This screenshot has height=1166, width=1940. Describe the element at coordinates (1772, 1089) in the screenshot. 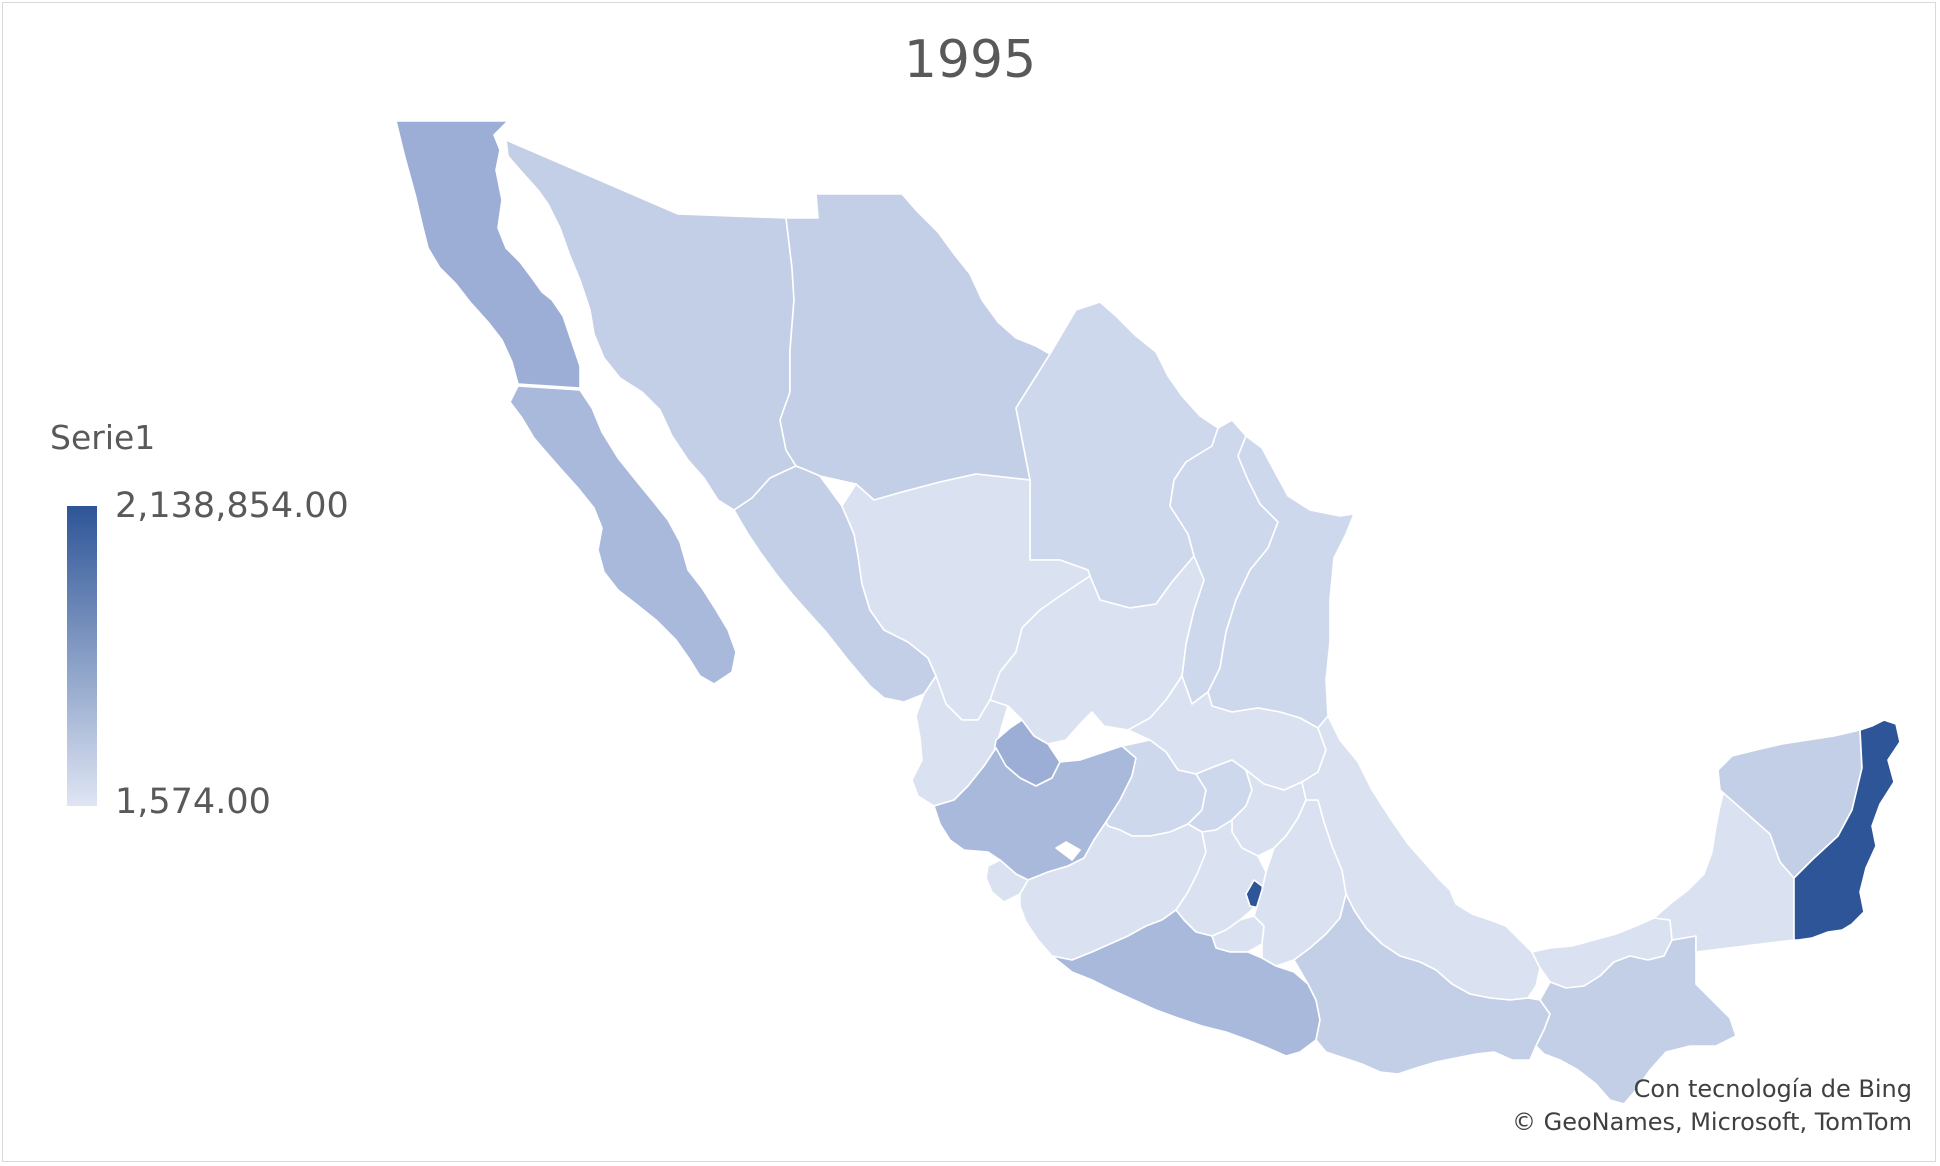

I see `map-credit-powered-by: Con tecnología de Bing` at that location.